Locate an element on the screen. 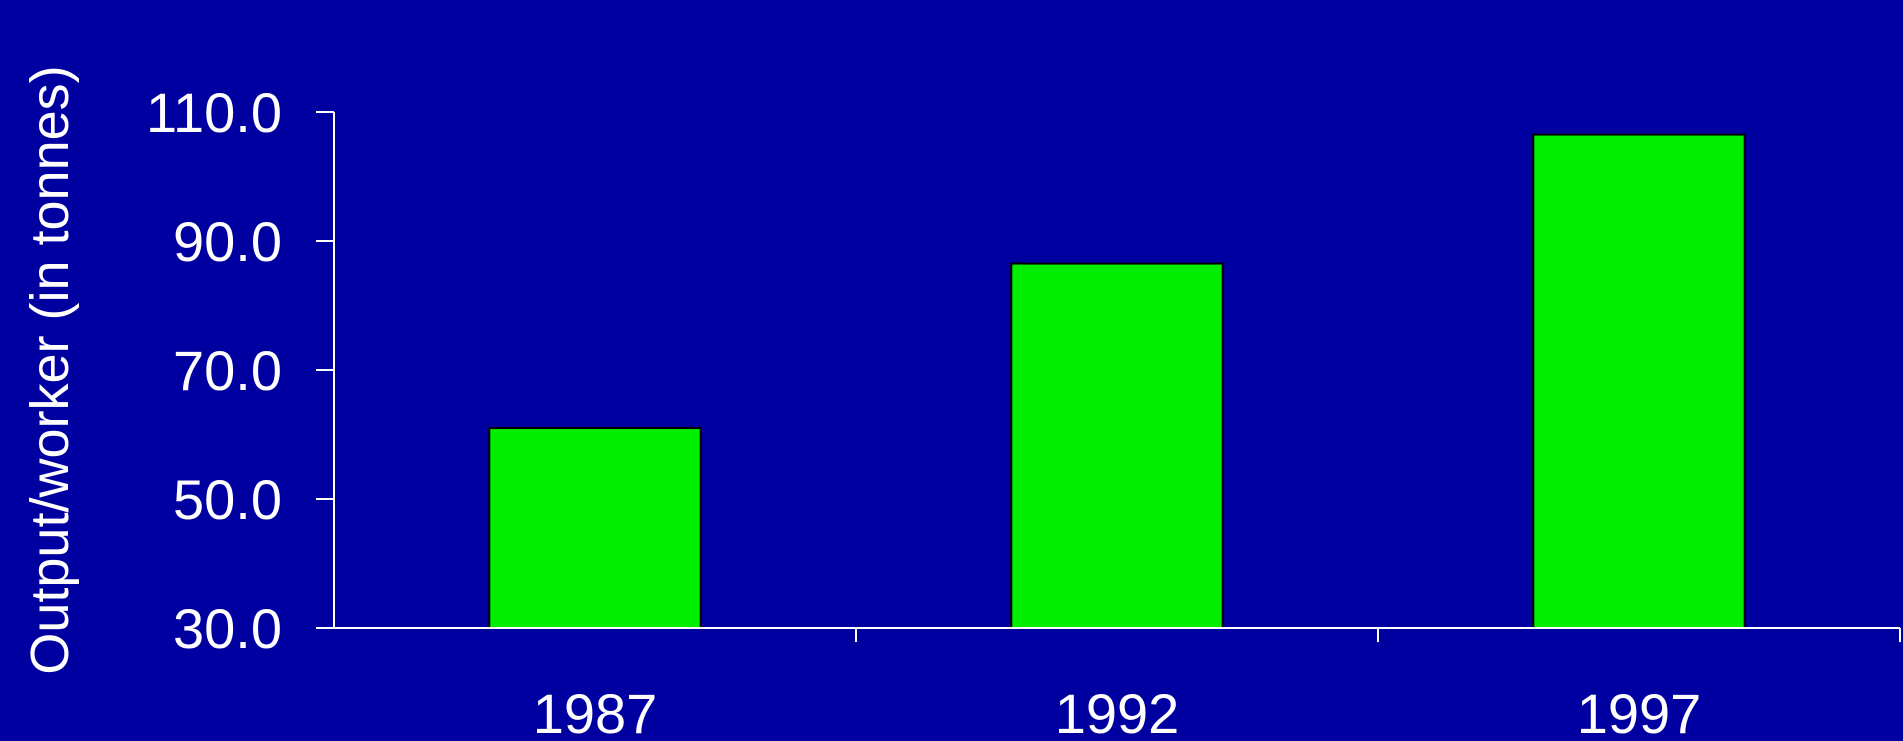 The width and height of the screenshot is (1903, 741). y-tick-label: 90.0 is located at coordinates (227, 241).